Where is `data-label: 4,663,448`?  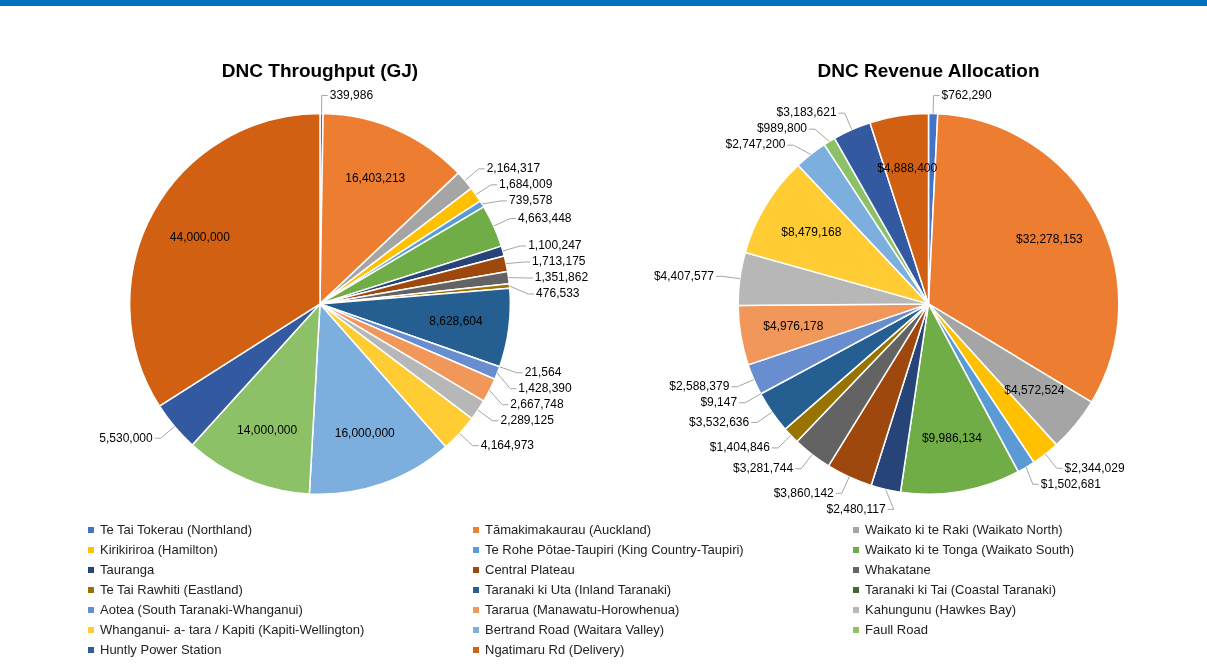 data-label: 4,663,448 is located at coordinates (545, 217).